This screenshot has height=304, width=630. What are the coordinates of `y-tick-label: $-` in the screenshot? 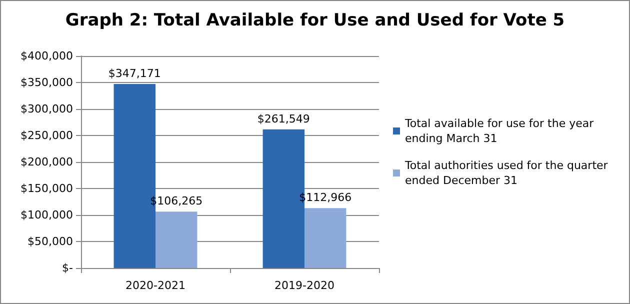 It's located at (68, 268).